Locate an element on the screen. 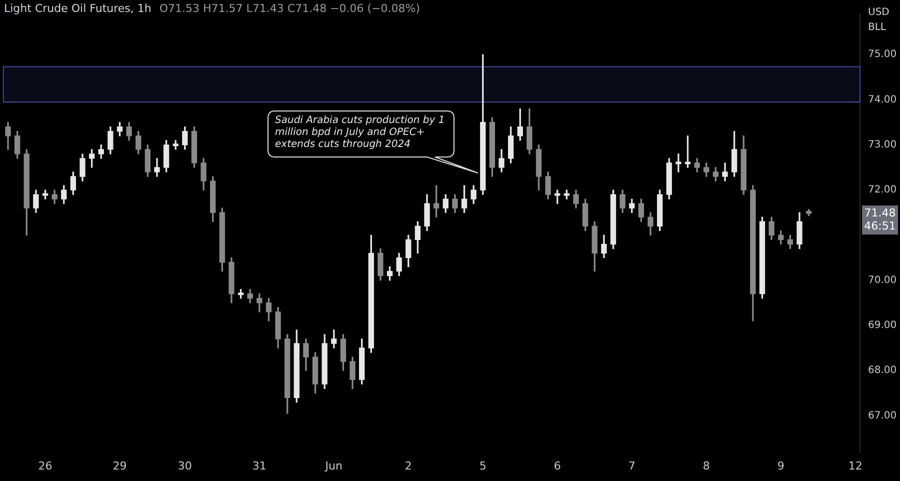  y-tick-label: 69.00 is located at coordinates (882, 326).